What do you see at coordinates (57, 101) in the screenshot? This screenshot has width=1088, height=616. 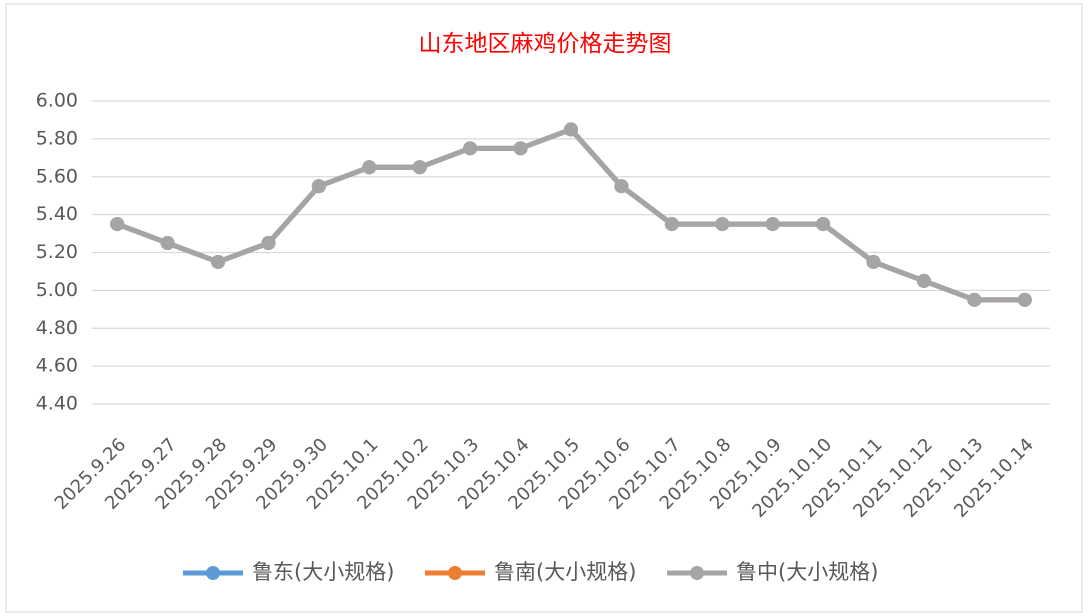 I see `y-tick-label: 6.00` at bounding box center [57, 101].